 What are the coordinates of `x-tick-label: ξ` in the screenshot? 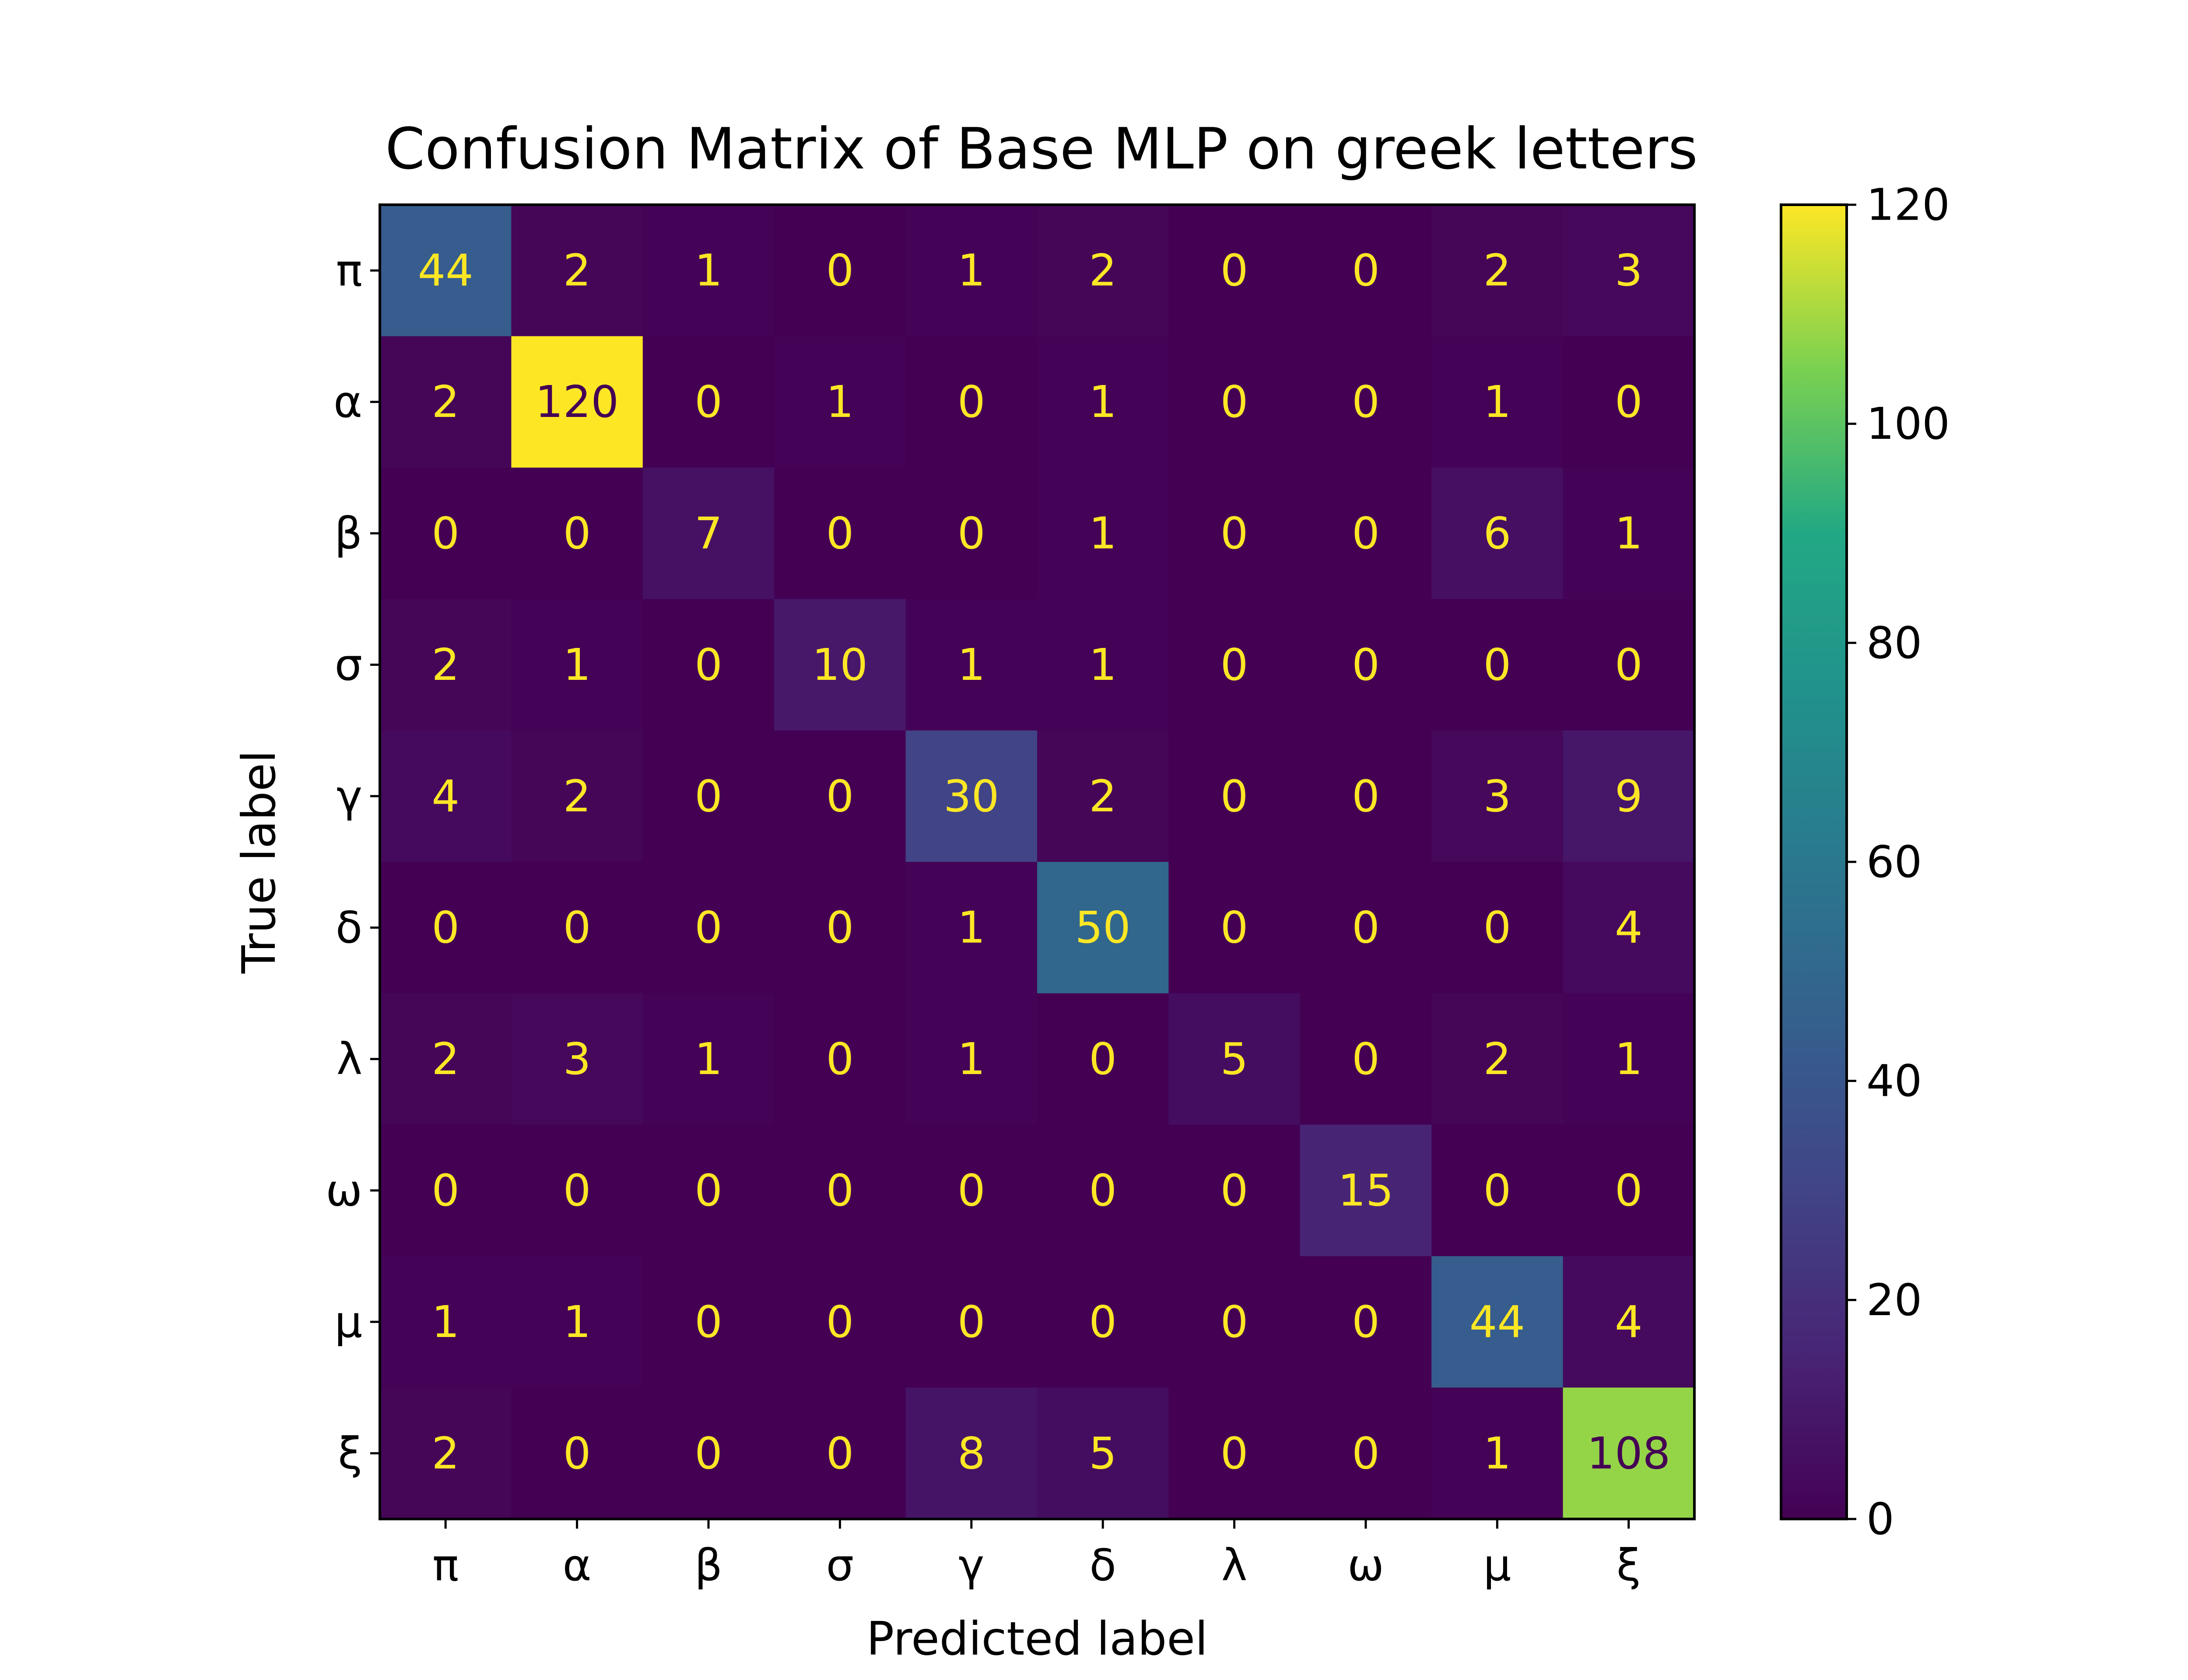 It's located at (1628, 1565).